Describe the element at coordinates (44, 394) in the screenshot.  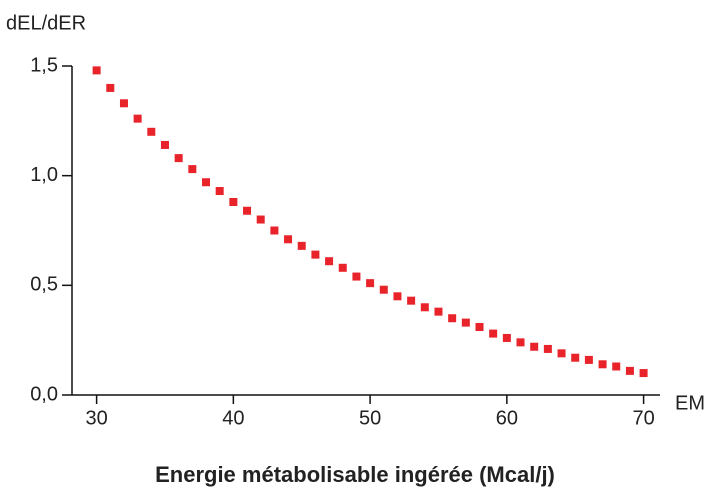
I see `y-tick-label: 0,0` at that location.